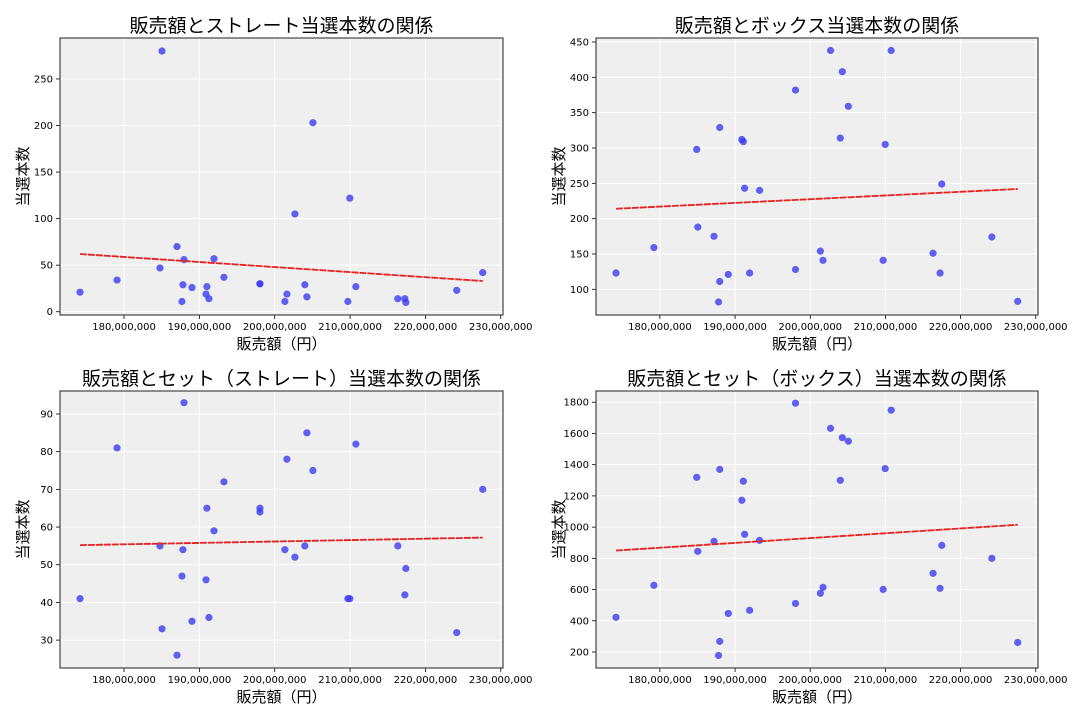 The image size is (1080, 724). What do you see at coordinates (961, 680) in the screenshot?
I see `x-tick-label: 220,000,000` at bounding box center [961, 680].